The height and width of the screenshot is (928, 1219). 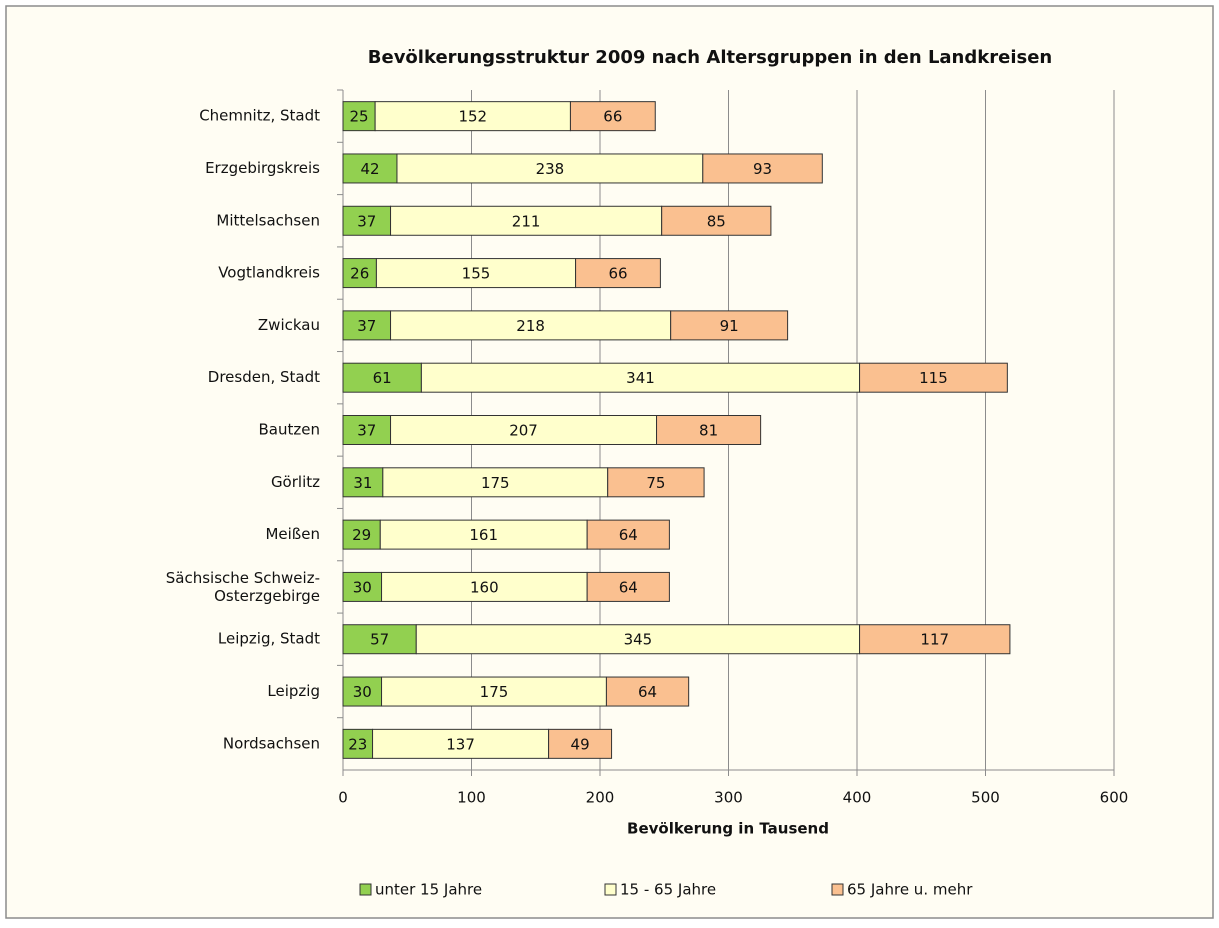 What do you see at coordinates (428, 890) in the screenshot?
I see `legend-label: unter 15 Jahre` at bounding box center [428, 890].